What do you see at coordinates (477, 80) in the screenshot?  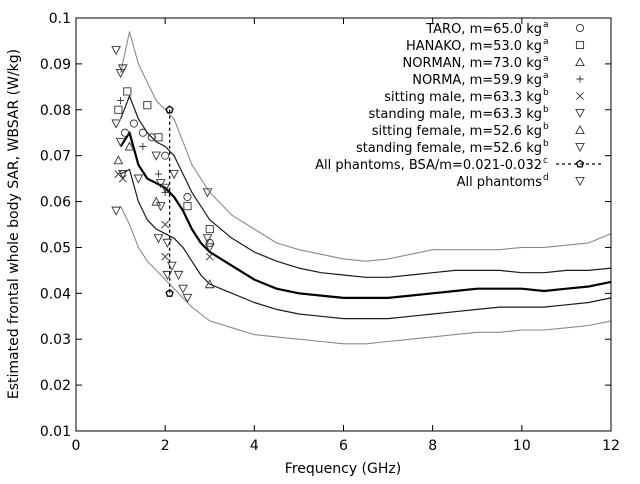 I see `legend-label: NORMA, m=59.9 kg` at bounding box center [477, 80].